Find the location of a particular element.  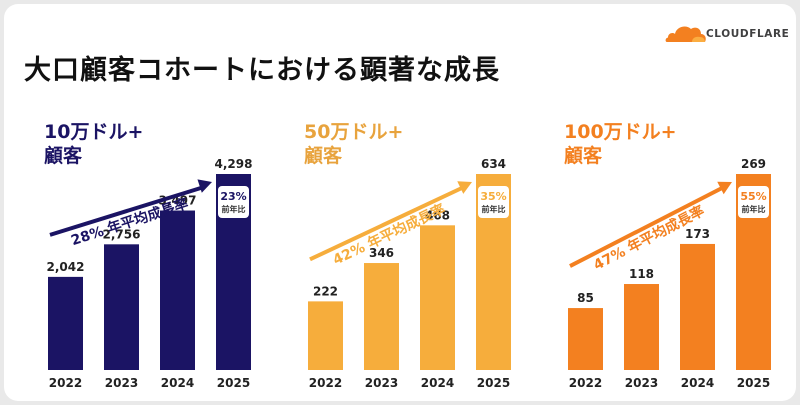

value-label-2022: 85 is located at coordinates (585, 298).